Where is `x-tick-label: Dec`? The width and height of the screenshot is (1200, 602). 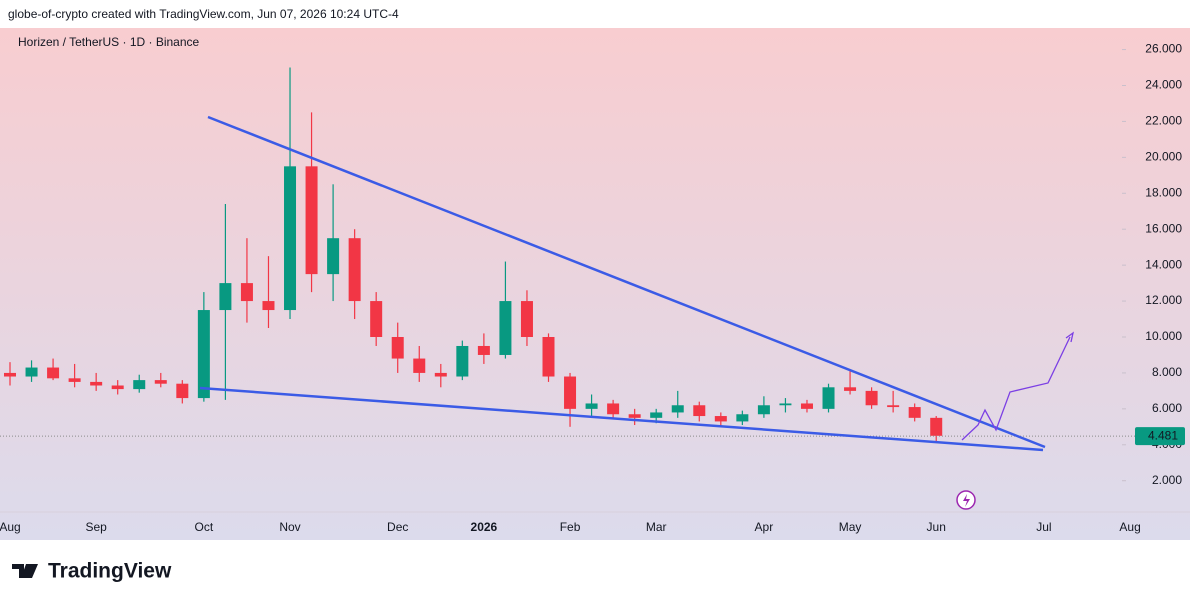 x-tick-label: Dec is located at coordinates (397, 527).